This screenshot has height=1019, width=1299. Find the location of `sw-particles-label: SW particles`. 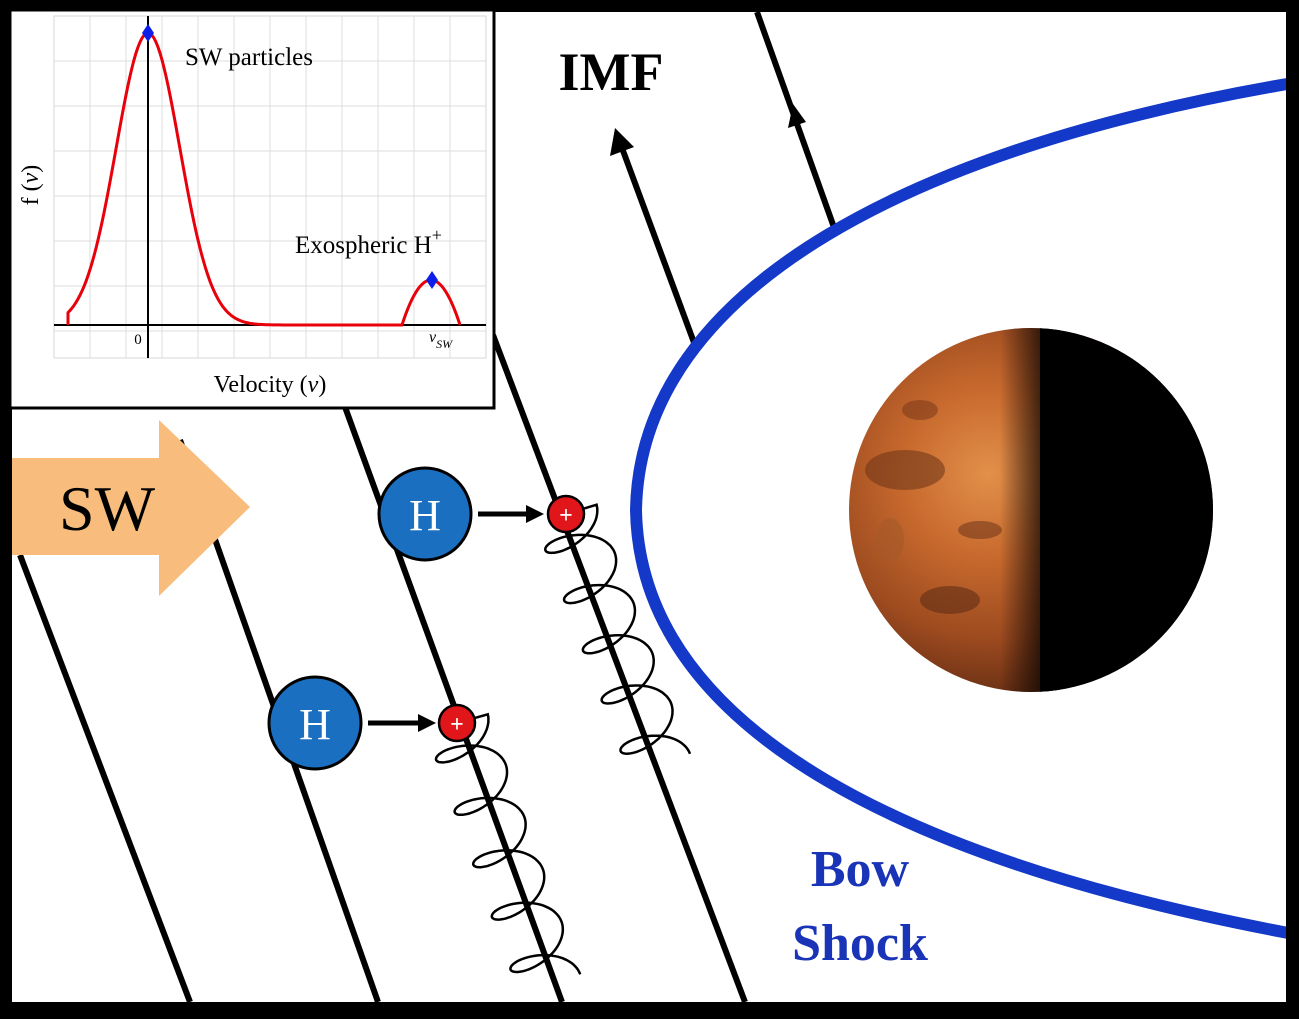

sw-particles-label: SW particles is located at coordinates (249, 57).